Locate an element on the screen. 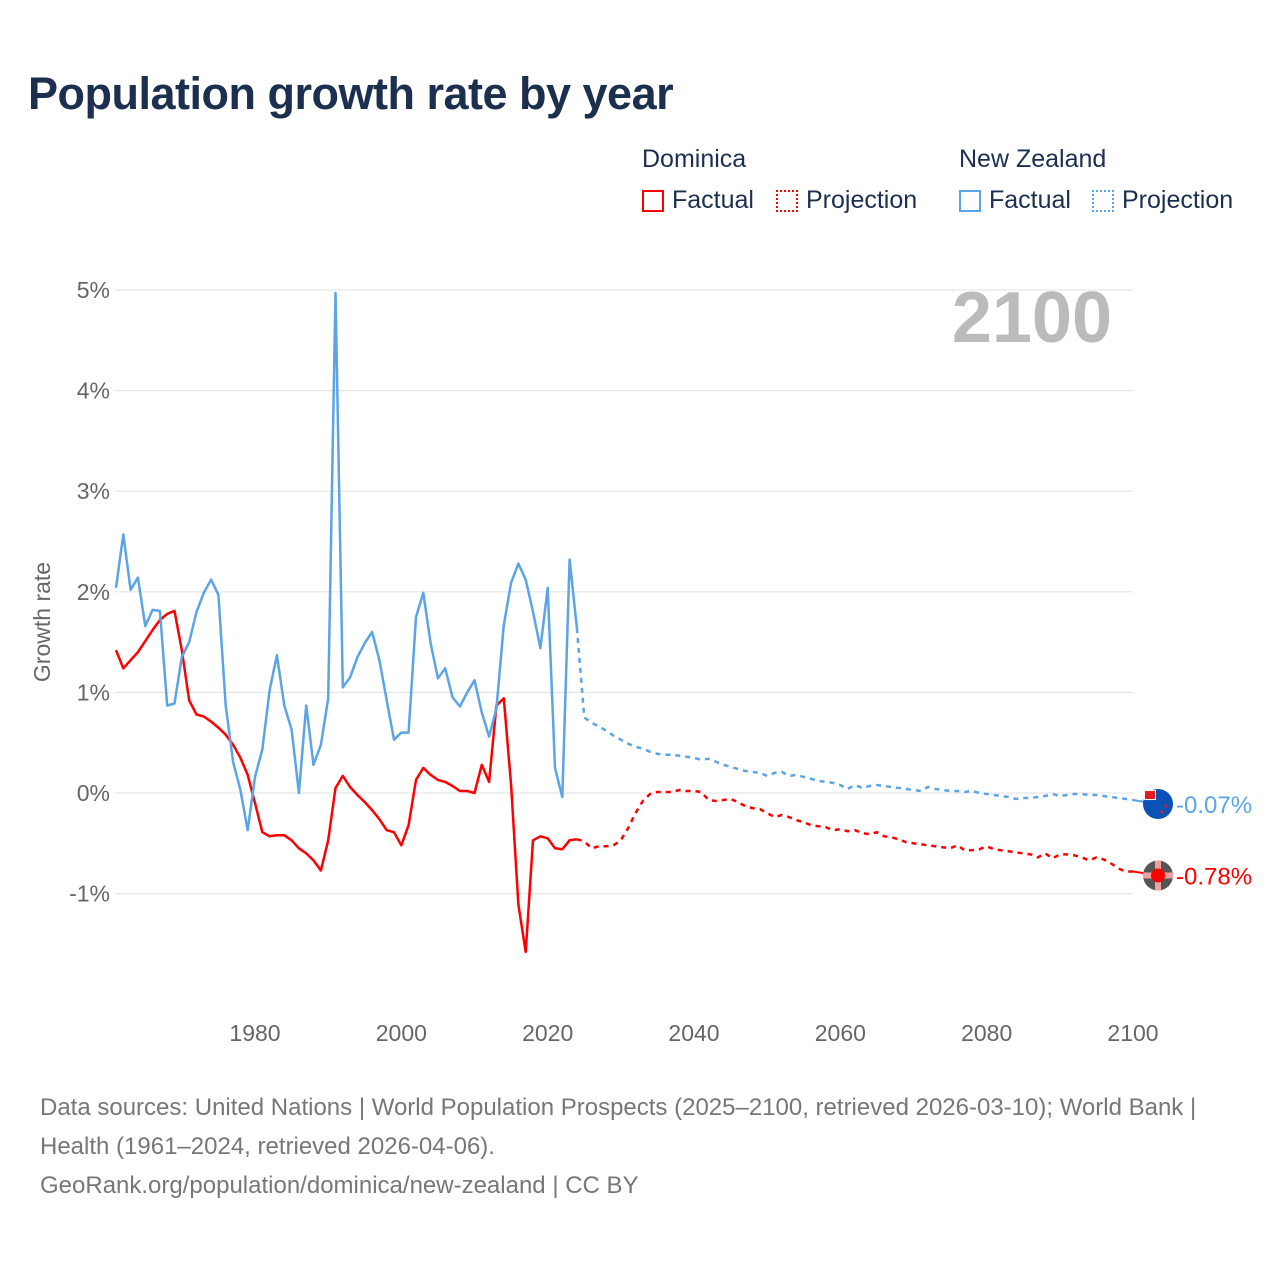 The height and width of the screenshot is (1280, 1280). x-tick-label: 2100 is located at coordinates (1132, 1033).